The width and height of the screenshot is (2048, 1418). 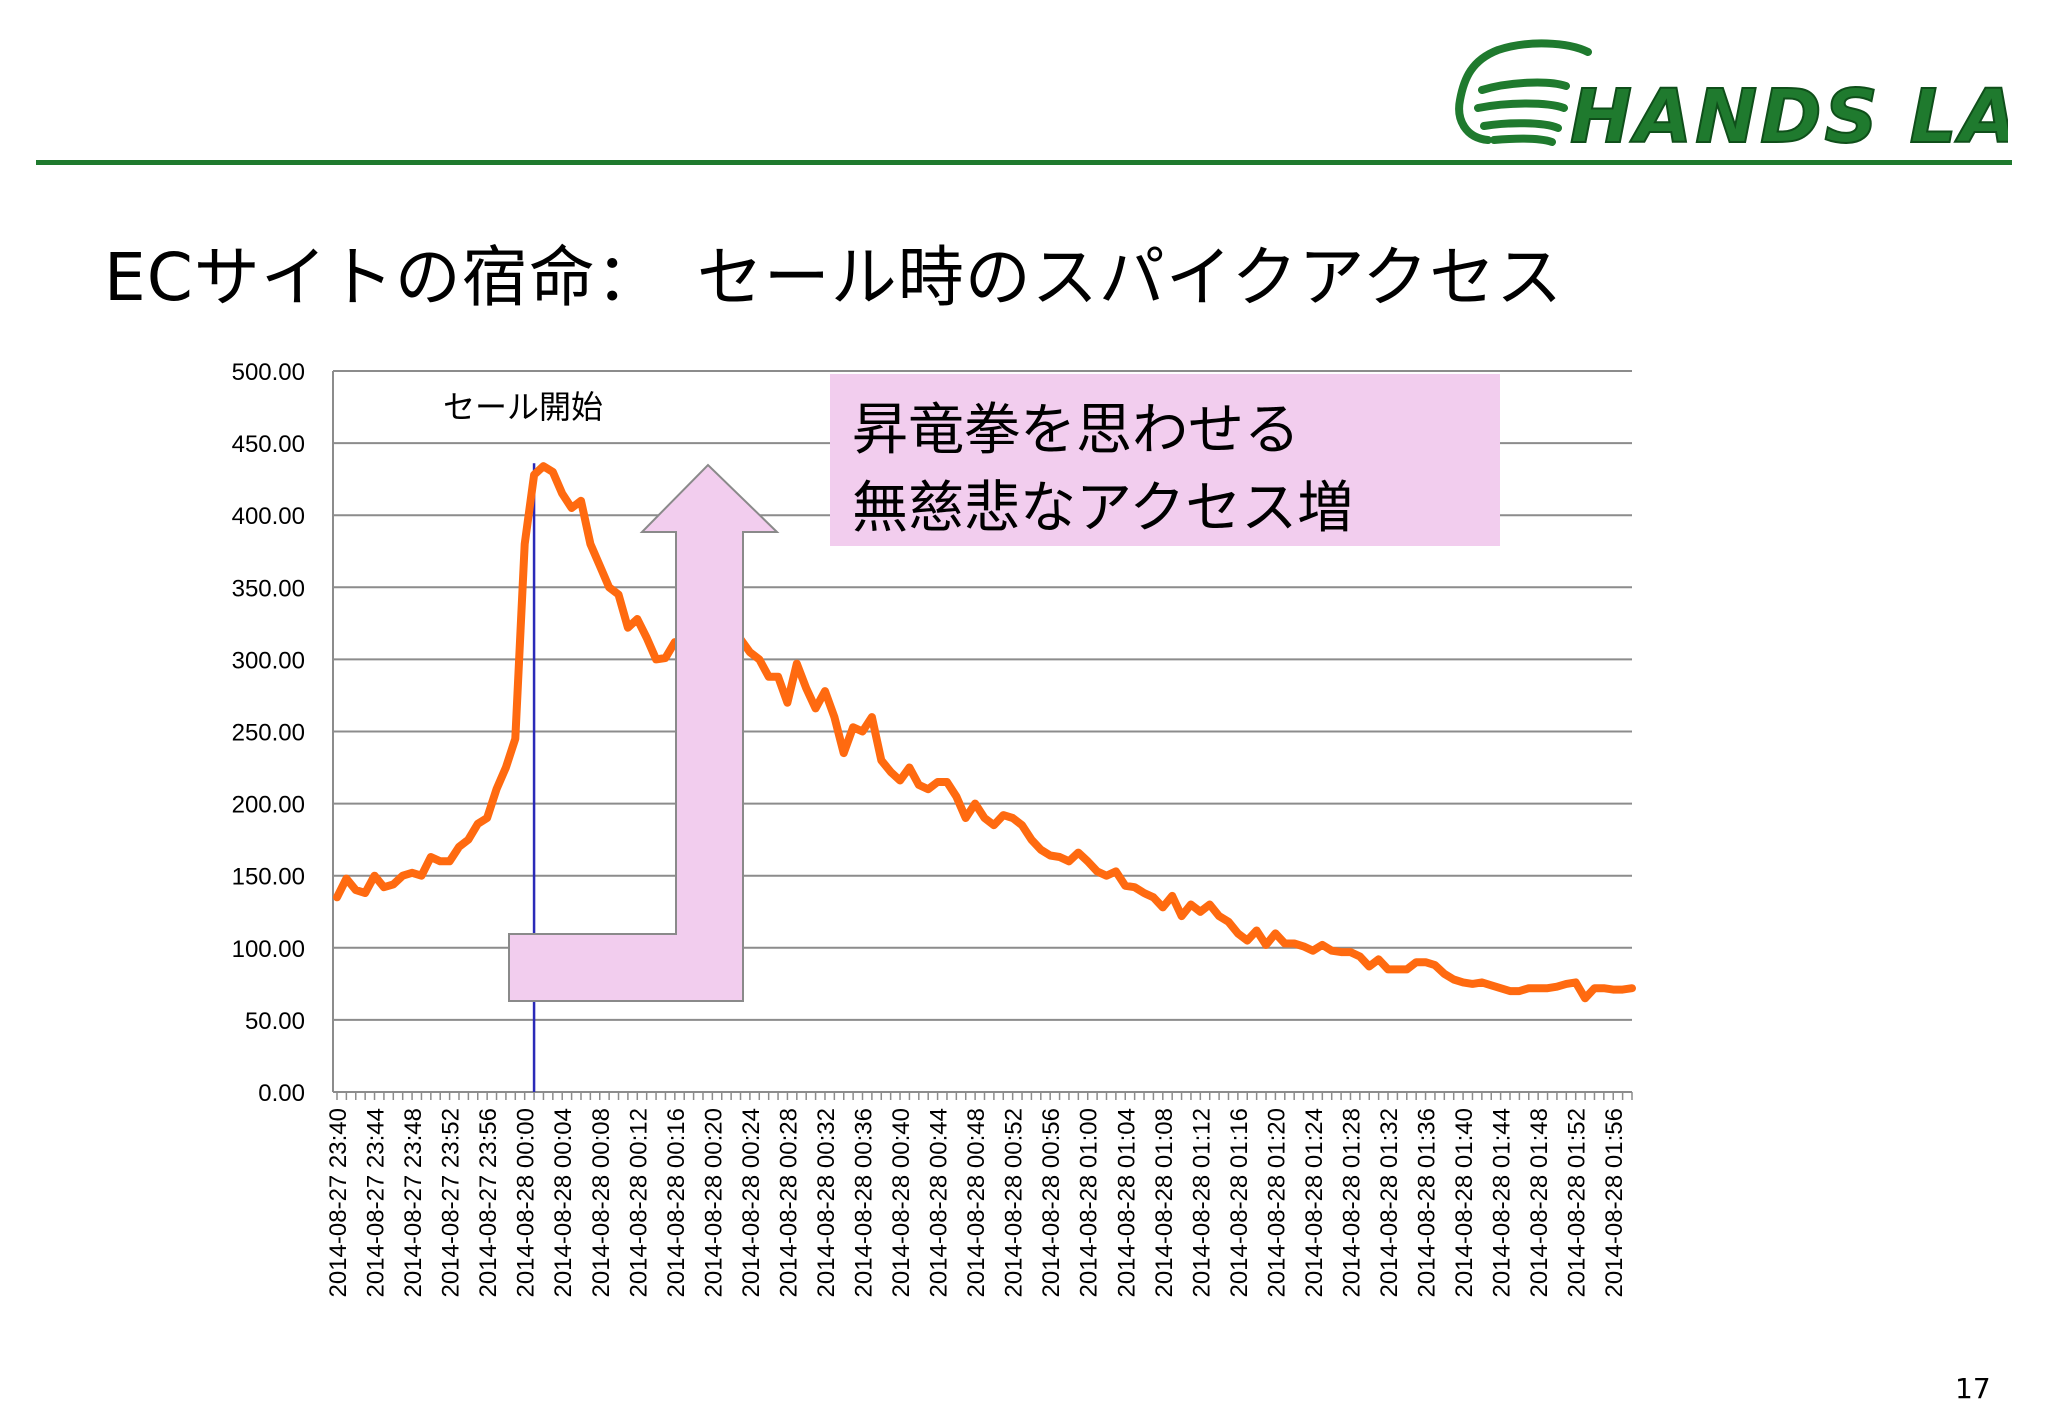 I want to click on y-tick-label: 0.00, so click(x=281, y=1093).